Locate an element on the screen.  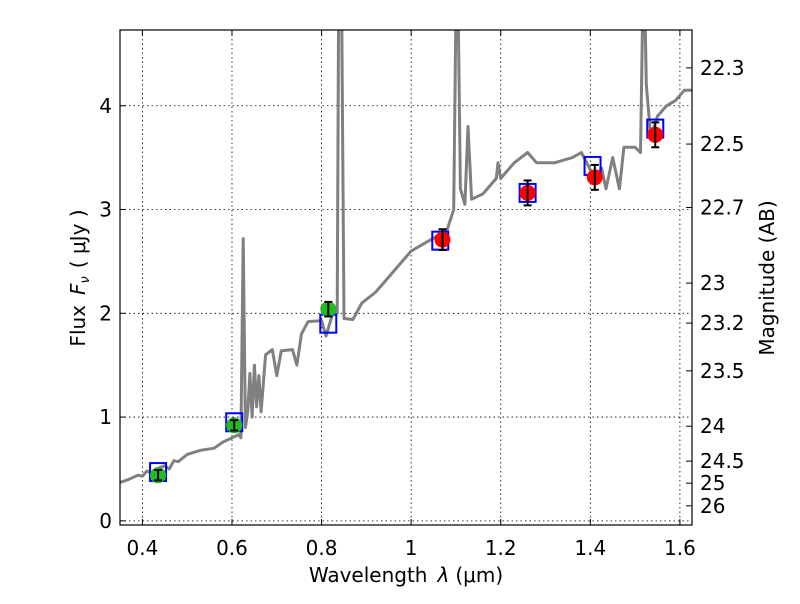
y2-axis-label: Magnitude (AB) is located at coordinates (767, 277).